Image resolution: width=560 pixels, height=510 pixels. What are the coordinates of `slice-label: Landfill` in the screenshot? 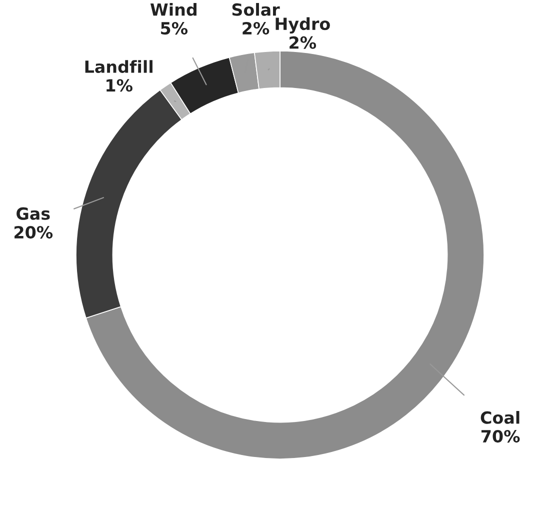 It's located at (118, 67).